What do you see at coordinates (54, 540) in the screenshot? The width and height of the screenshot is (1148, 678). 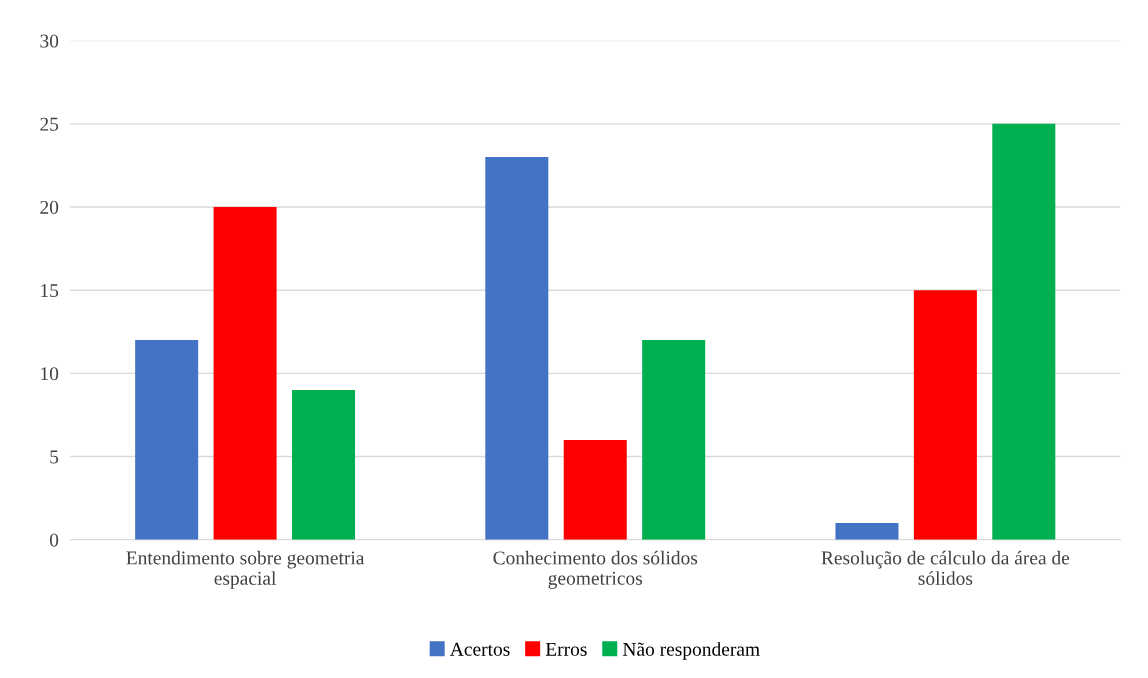 I see `y-tick-label: 0` at bounding box center [54, 540].